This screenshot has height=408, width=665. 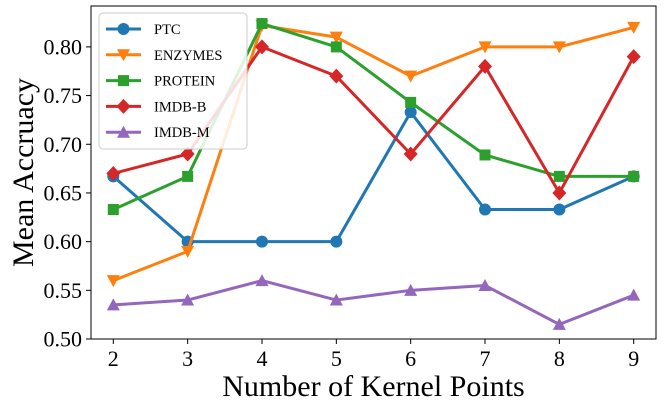 I want to click on x-tick-label: 6, so click(x=410, y=358).